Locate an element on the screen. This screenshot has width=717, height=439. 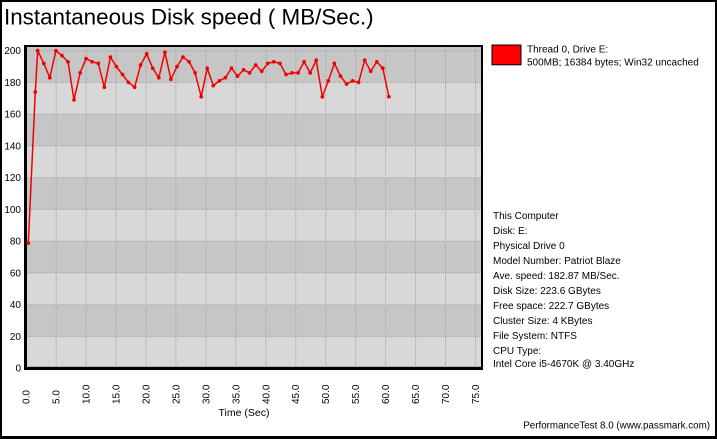
svg-text: 30.0 is located at coordinates (206, 394).